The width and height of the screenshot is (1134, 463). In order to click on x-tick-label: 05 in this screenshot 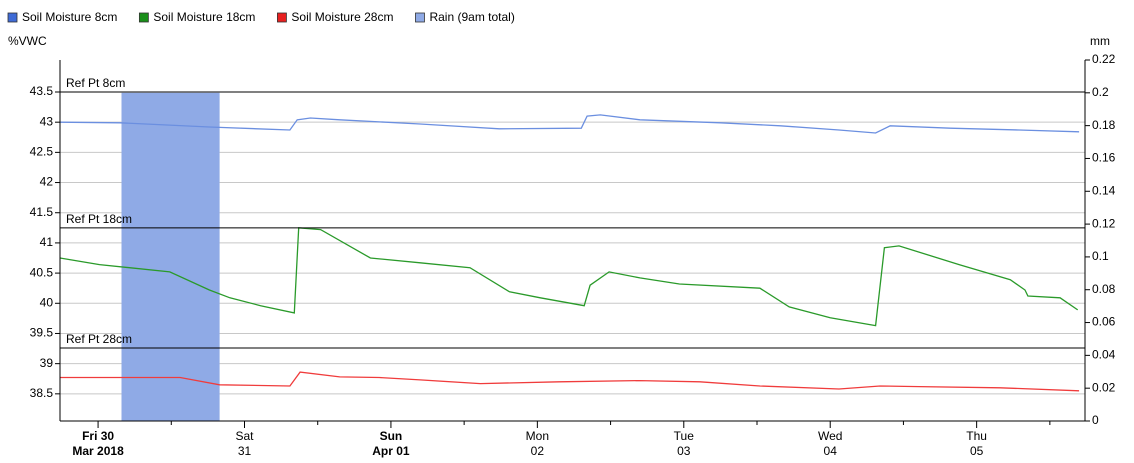, I will do `click(977, 451)`.